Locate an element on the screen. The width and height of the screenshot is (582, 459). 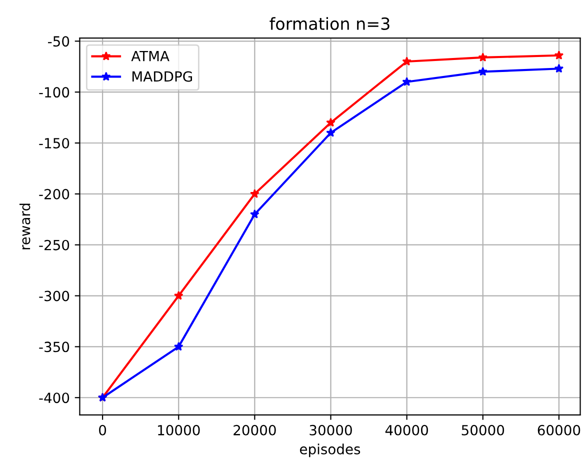
legend-label: ATMA is located at coordinates (150, 56).